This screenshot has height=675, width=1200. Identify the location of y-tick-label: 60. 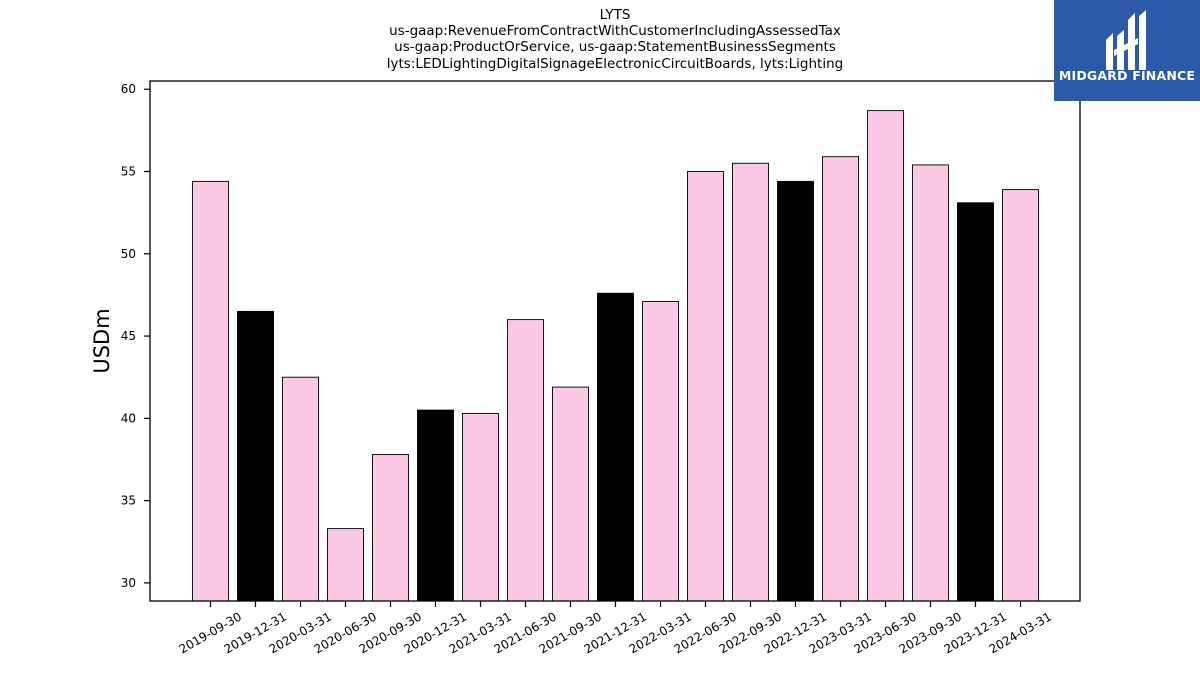
(128, 89).